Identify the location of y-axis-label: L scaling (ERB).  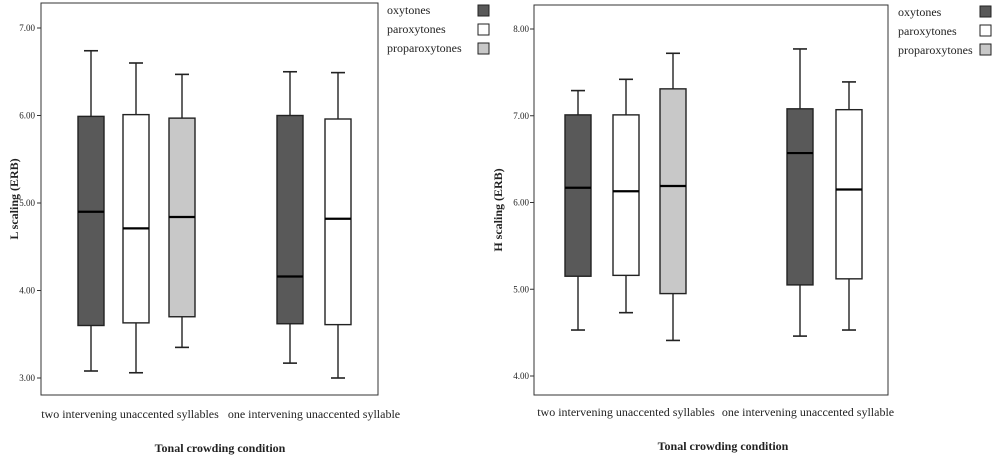
(14, 198).